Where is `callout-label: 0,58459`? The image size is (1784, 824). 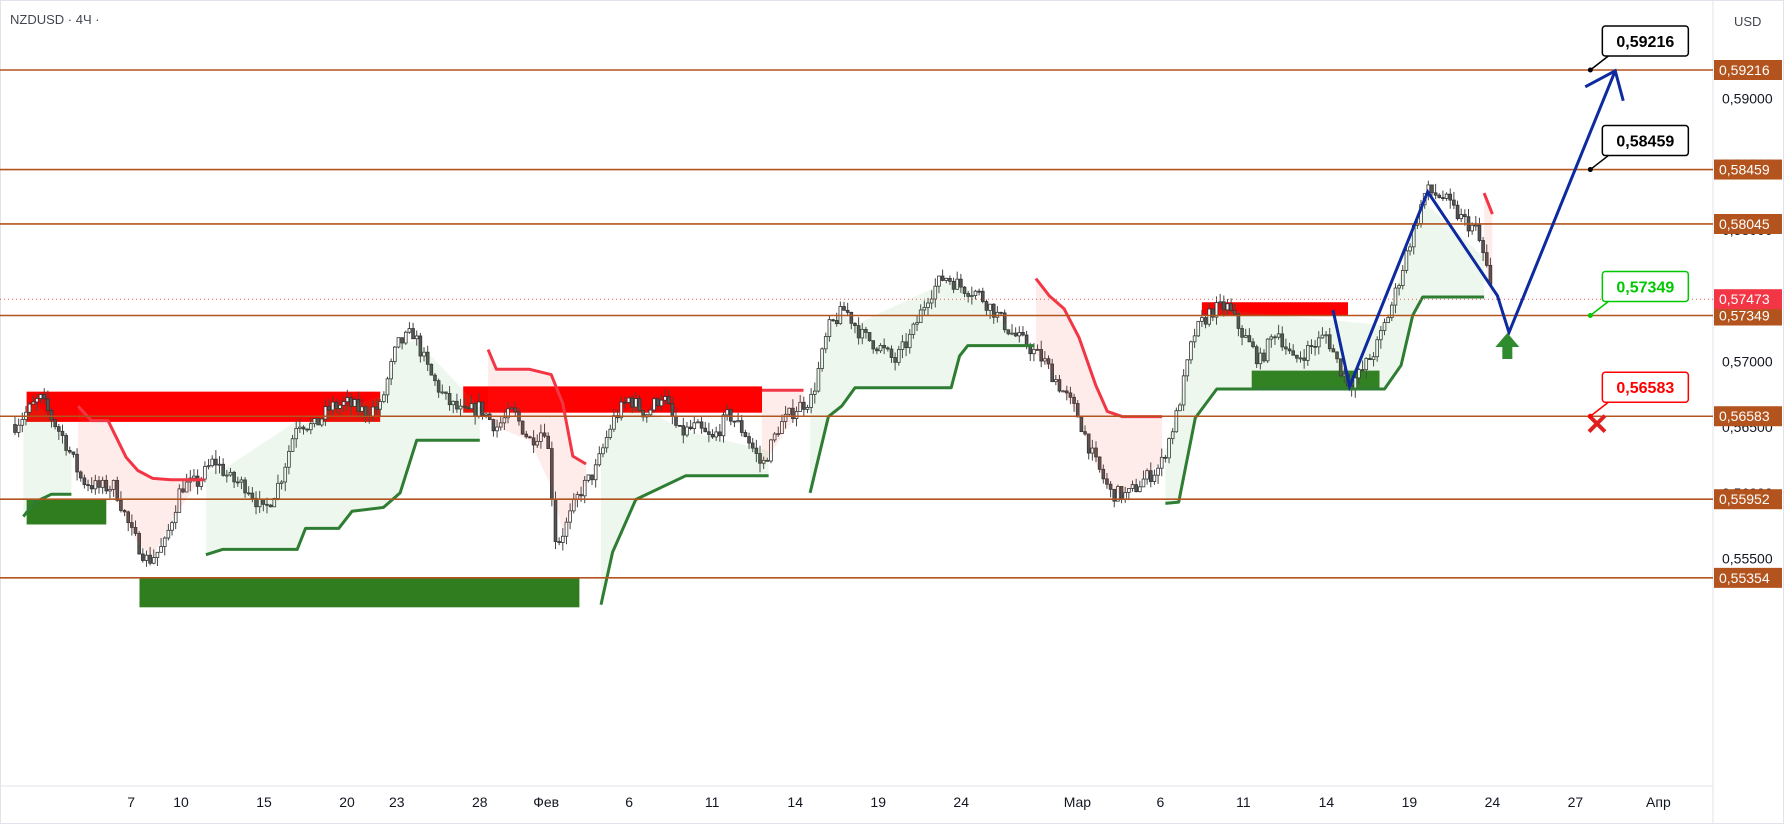
callout-label: 0,58459 is located at coordinates (1645, 142).